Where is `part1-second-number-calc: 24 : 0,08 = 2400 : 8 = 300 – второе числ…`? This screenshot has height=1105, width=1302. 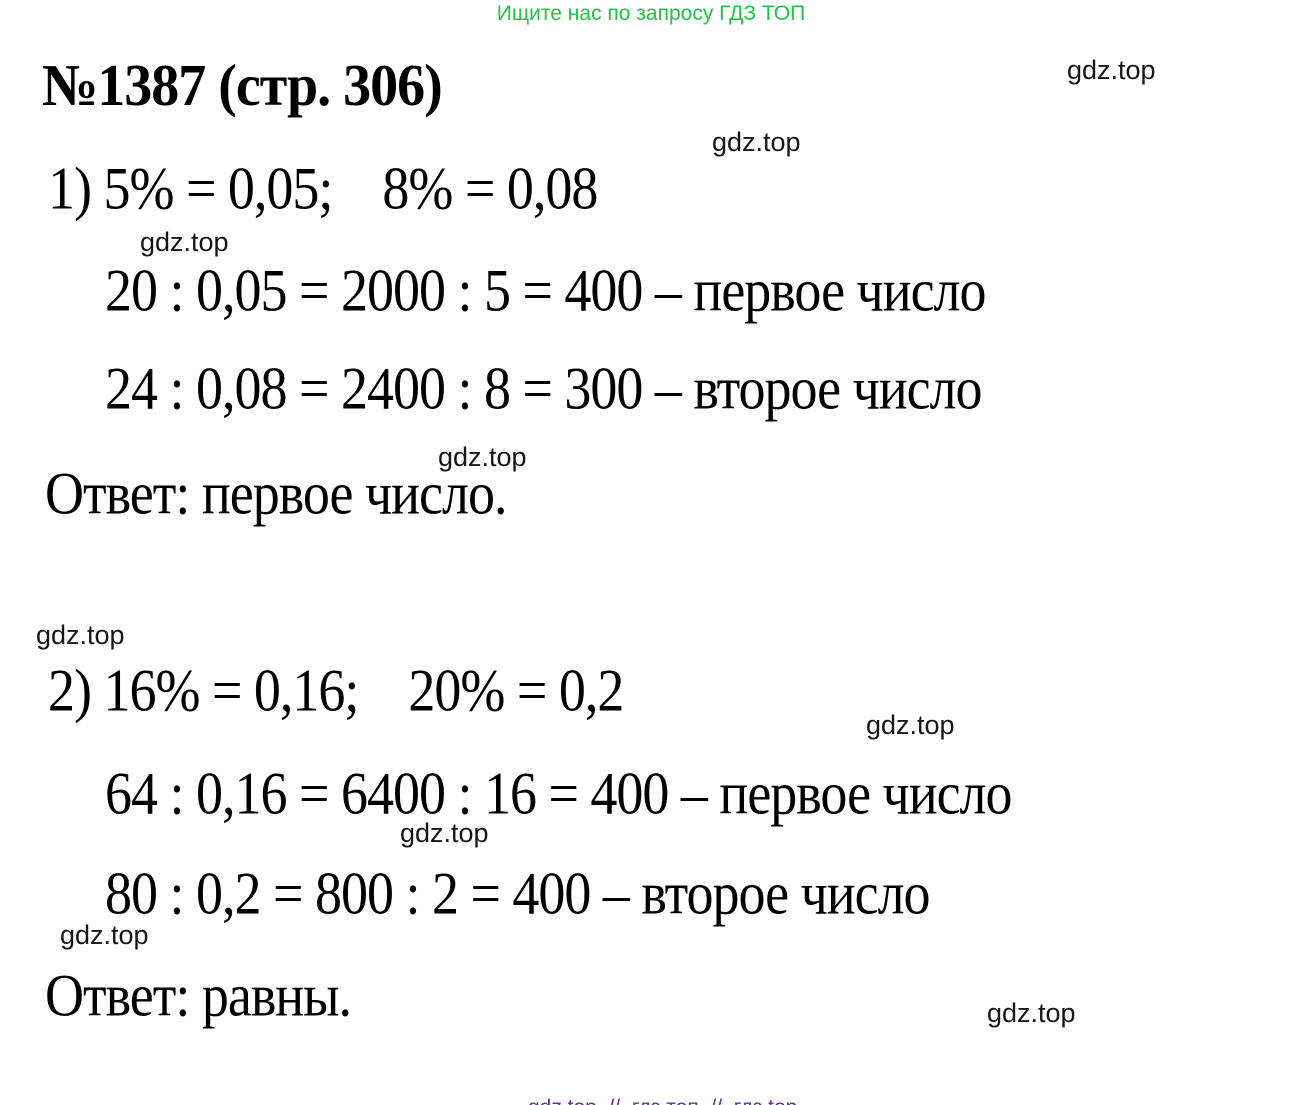
part1-second-number-calc: 24 : 0,08 = 2400 : 8 = 300 – второе числ… is located at coordinates (544, 388).